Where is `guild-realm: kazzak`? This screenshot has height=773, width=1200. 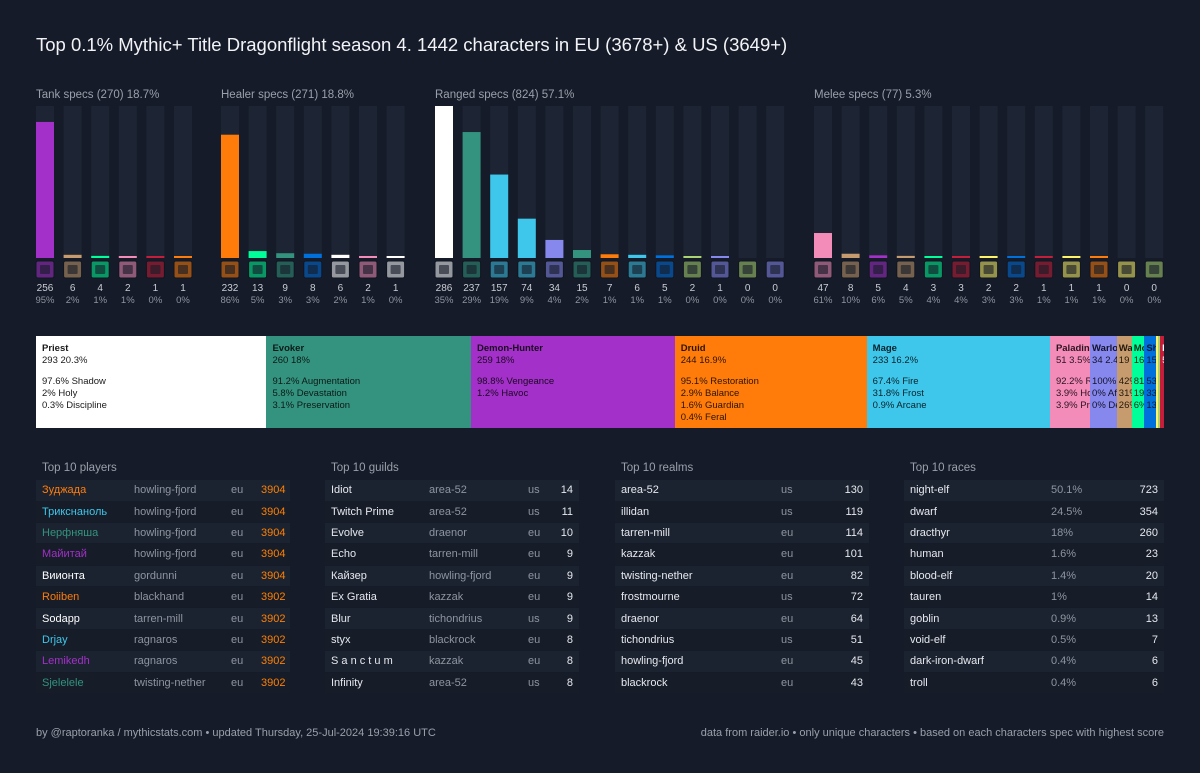 guild-realm: kazzak is located at coordinates (446, 597).